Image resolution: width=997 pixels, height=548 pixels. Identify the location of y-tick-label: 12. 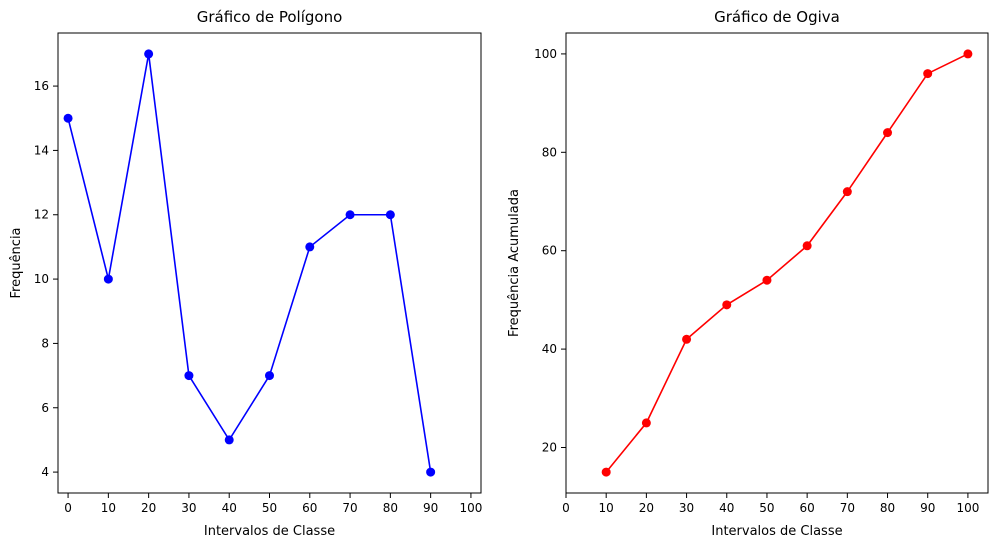
(41, 215).